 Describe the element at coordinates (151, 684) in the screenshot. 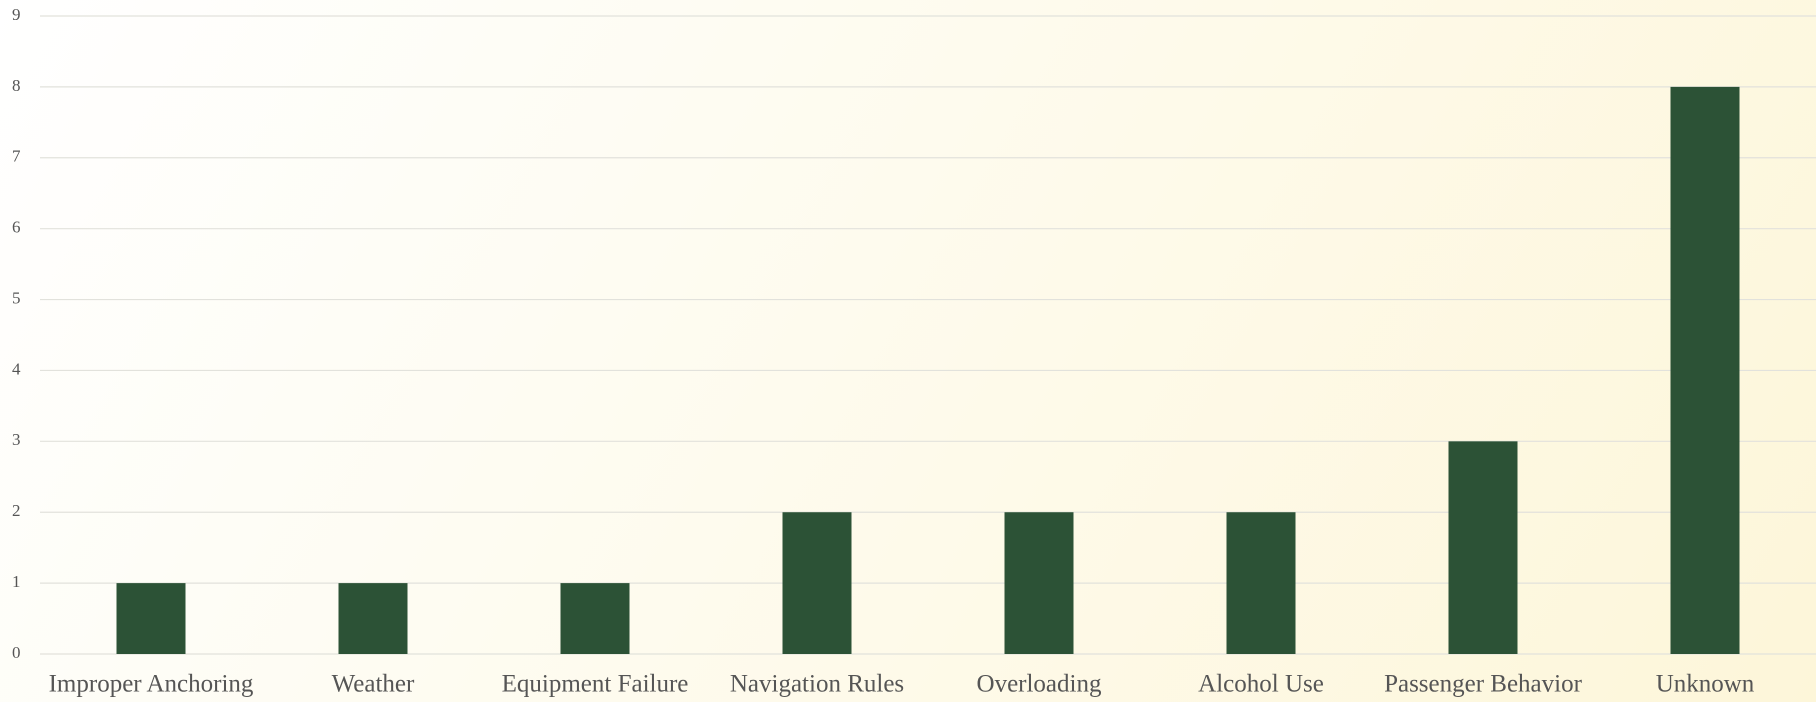

I see `x-tick-label: Improper Anchoring` at that location.